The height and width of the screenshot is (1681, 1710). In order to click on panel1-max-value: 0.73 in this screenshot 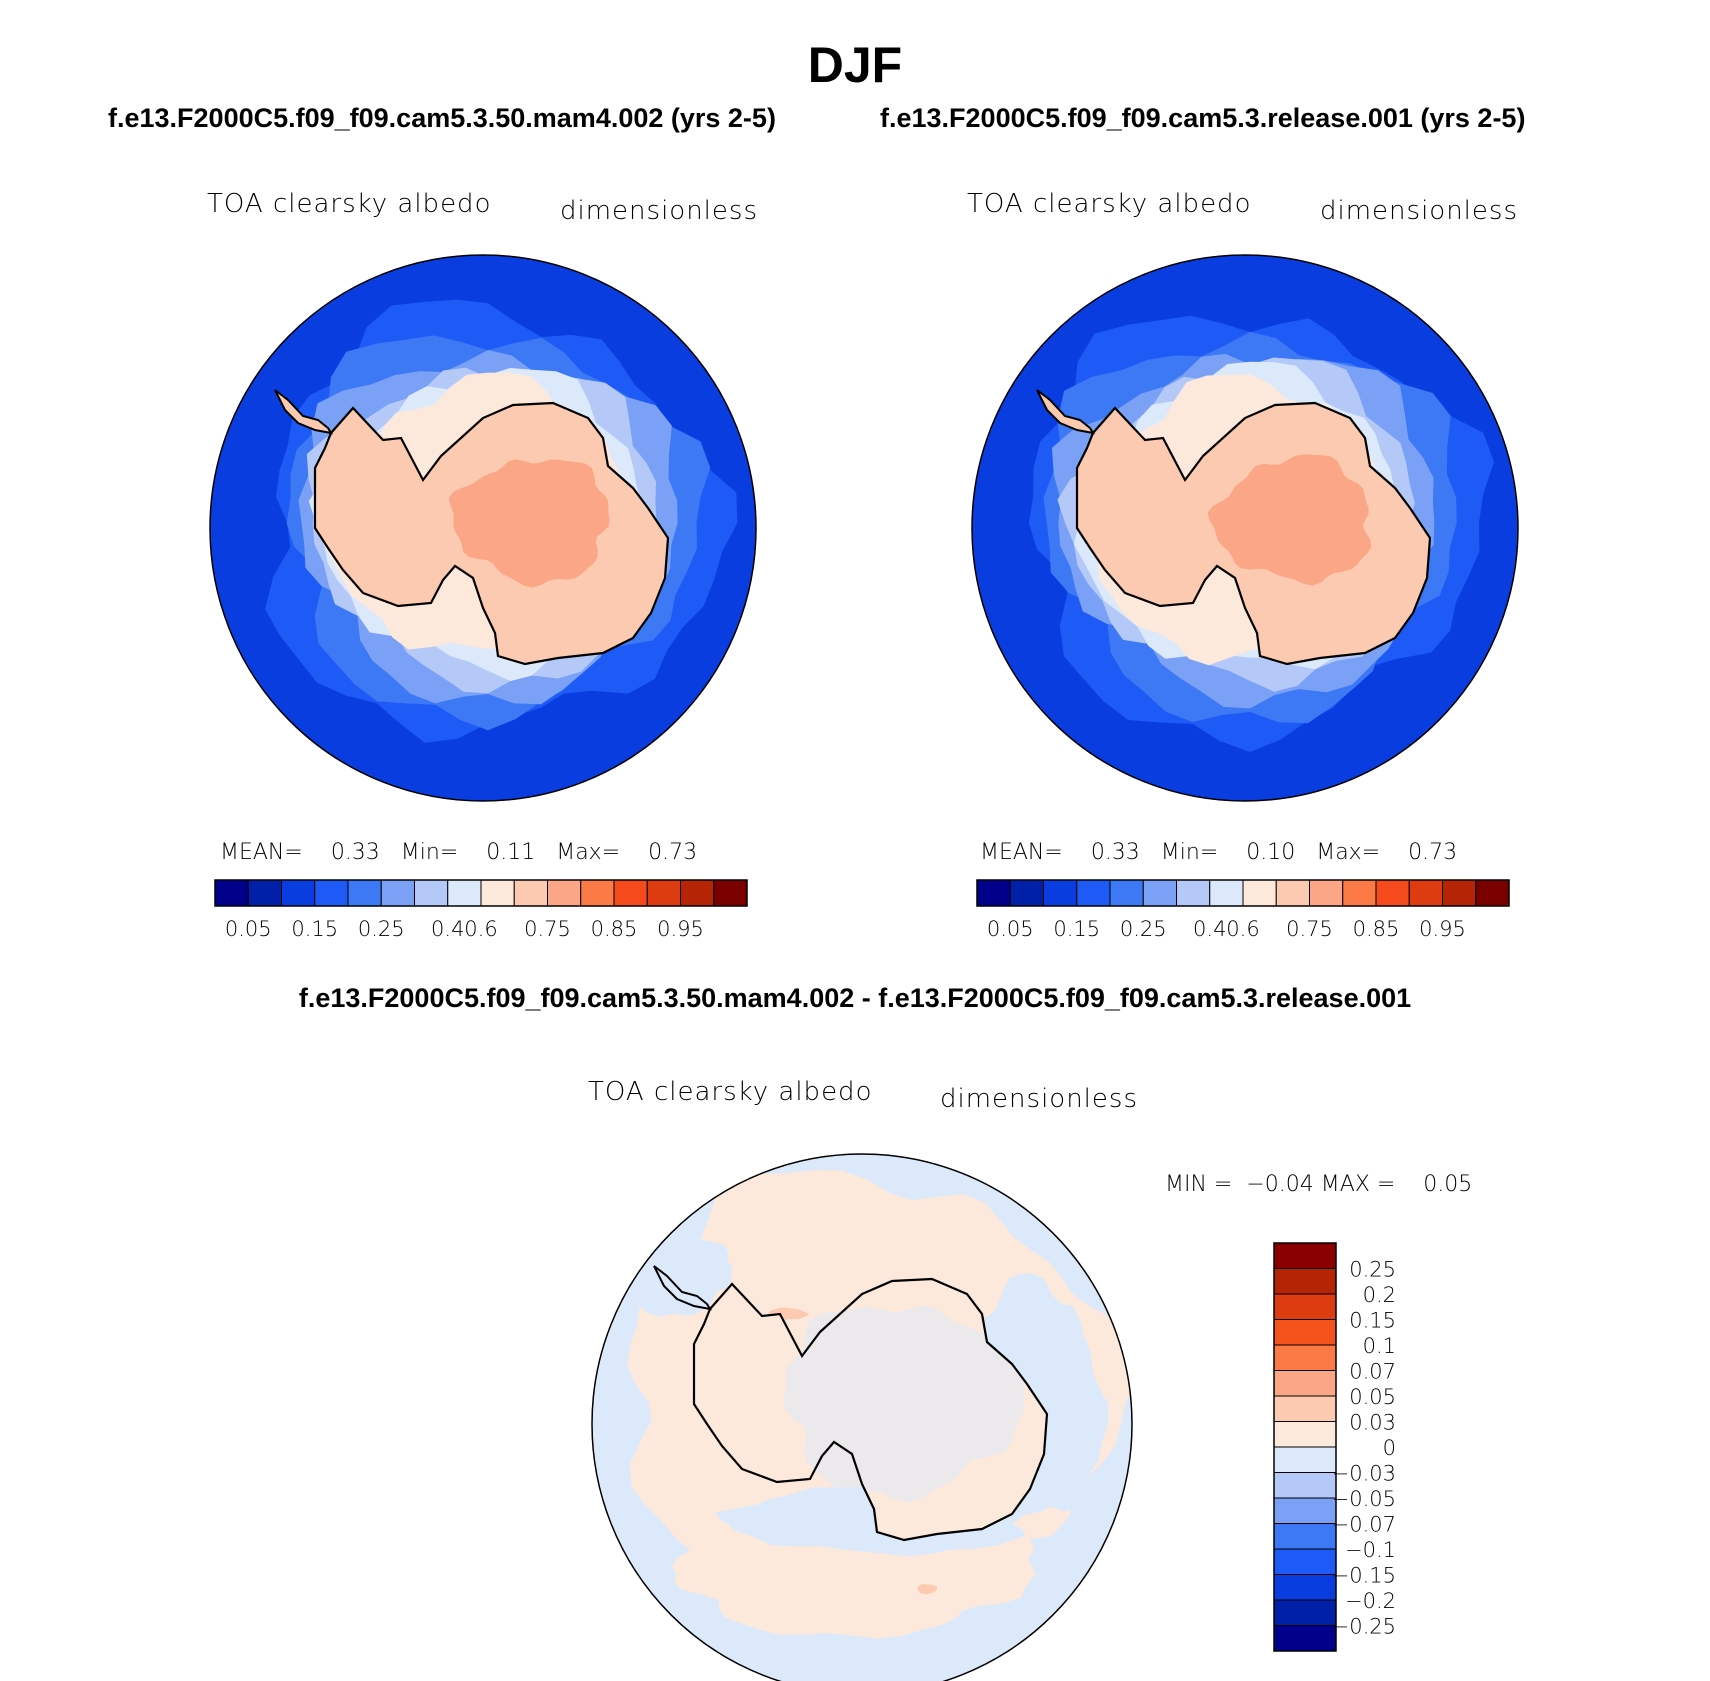, I will do `click(673, 852)`.